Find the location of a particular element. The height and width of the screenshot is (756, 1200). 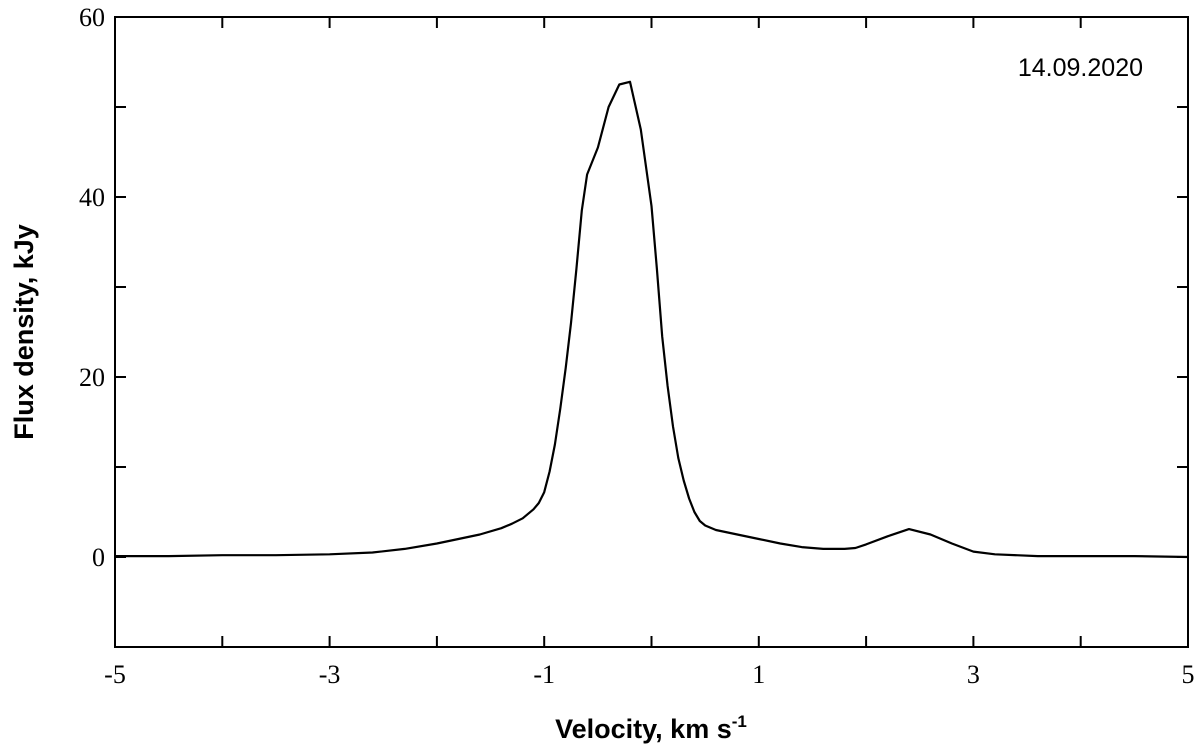

x-axis-title: Velocity, km s-1 is located at coordinates (651, 728).